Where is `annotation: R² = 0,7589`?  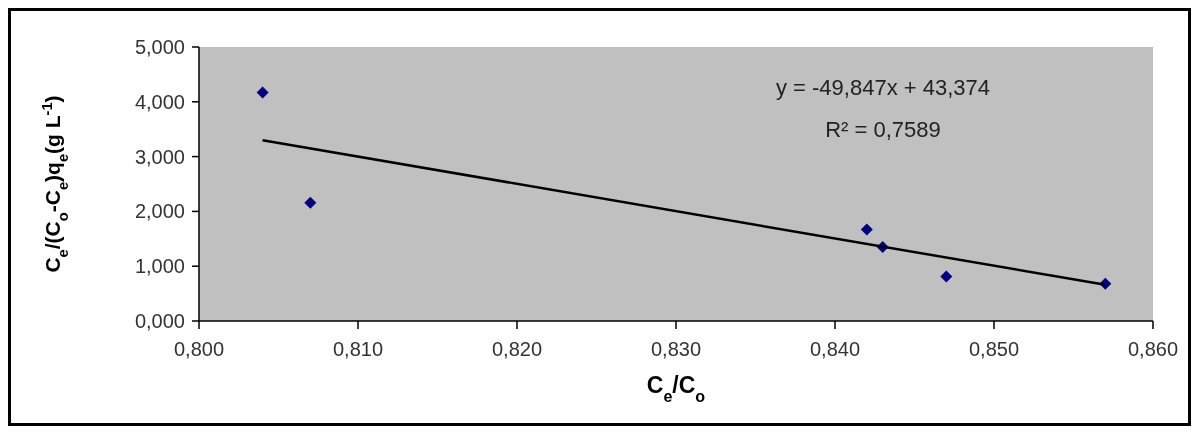
annotation: R² = 0,7589 is located at coordinates (883, 129).